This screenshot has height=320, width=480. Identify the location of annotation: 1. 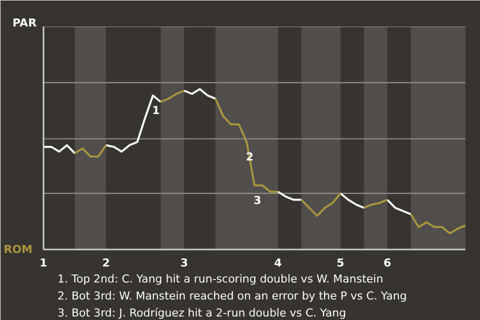
(156, 110).